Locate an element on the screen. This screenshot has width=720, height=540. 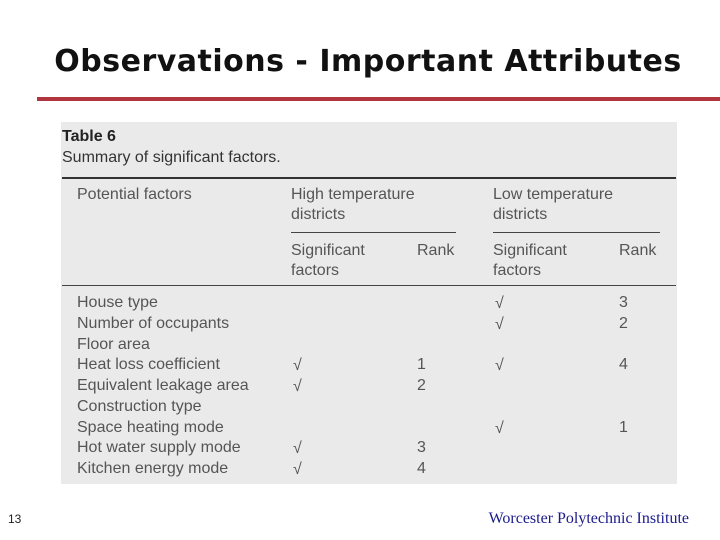
header-low-rank: Rank is located at coordinates (638, 250).